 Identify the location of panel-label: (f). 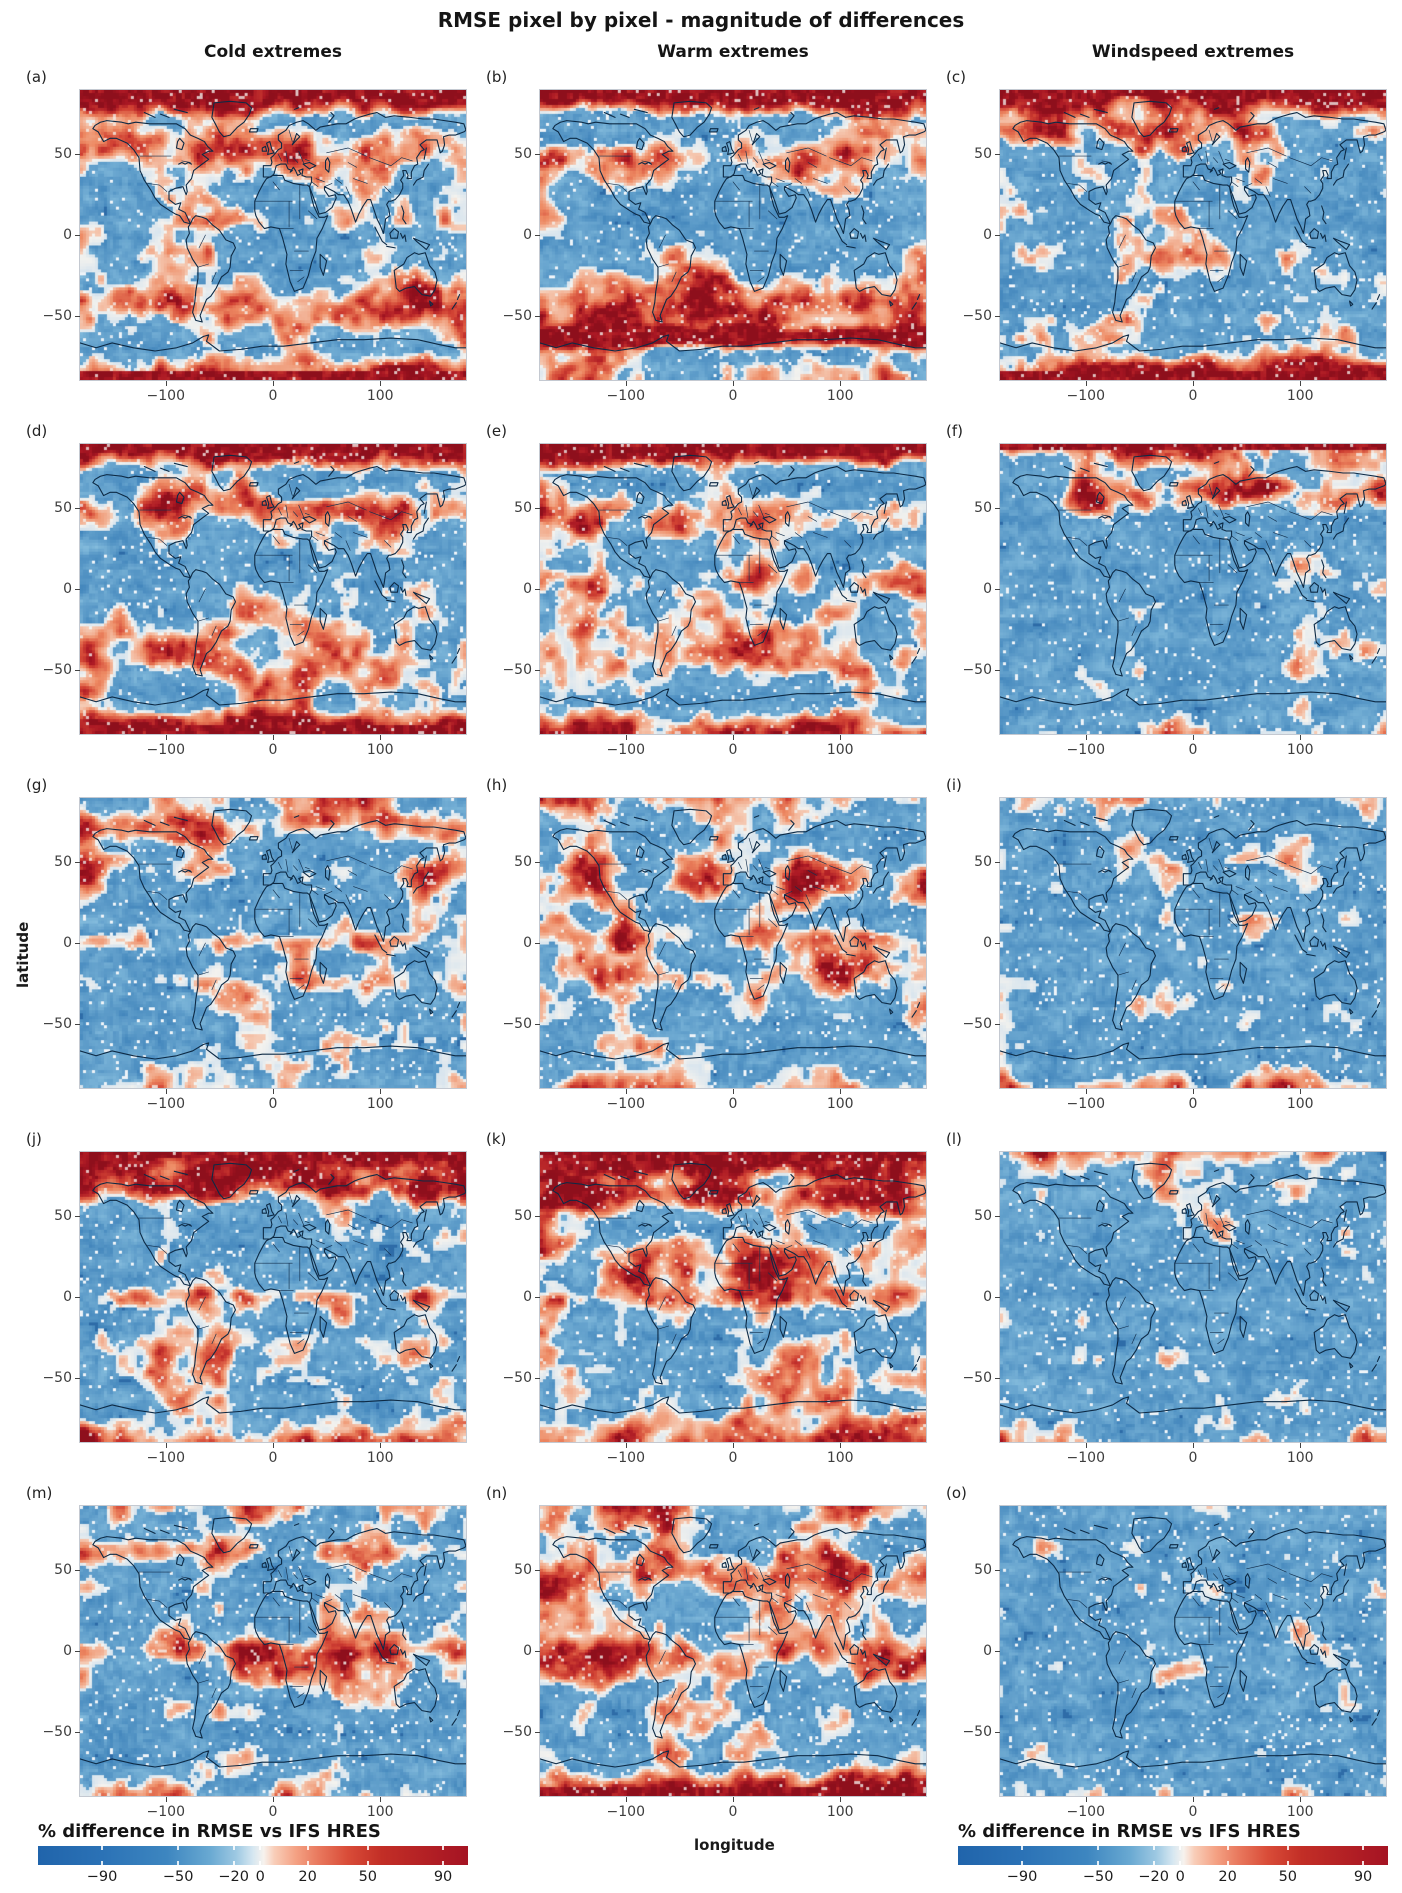
(954, 431).